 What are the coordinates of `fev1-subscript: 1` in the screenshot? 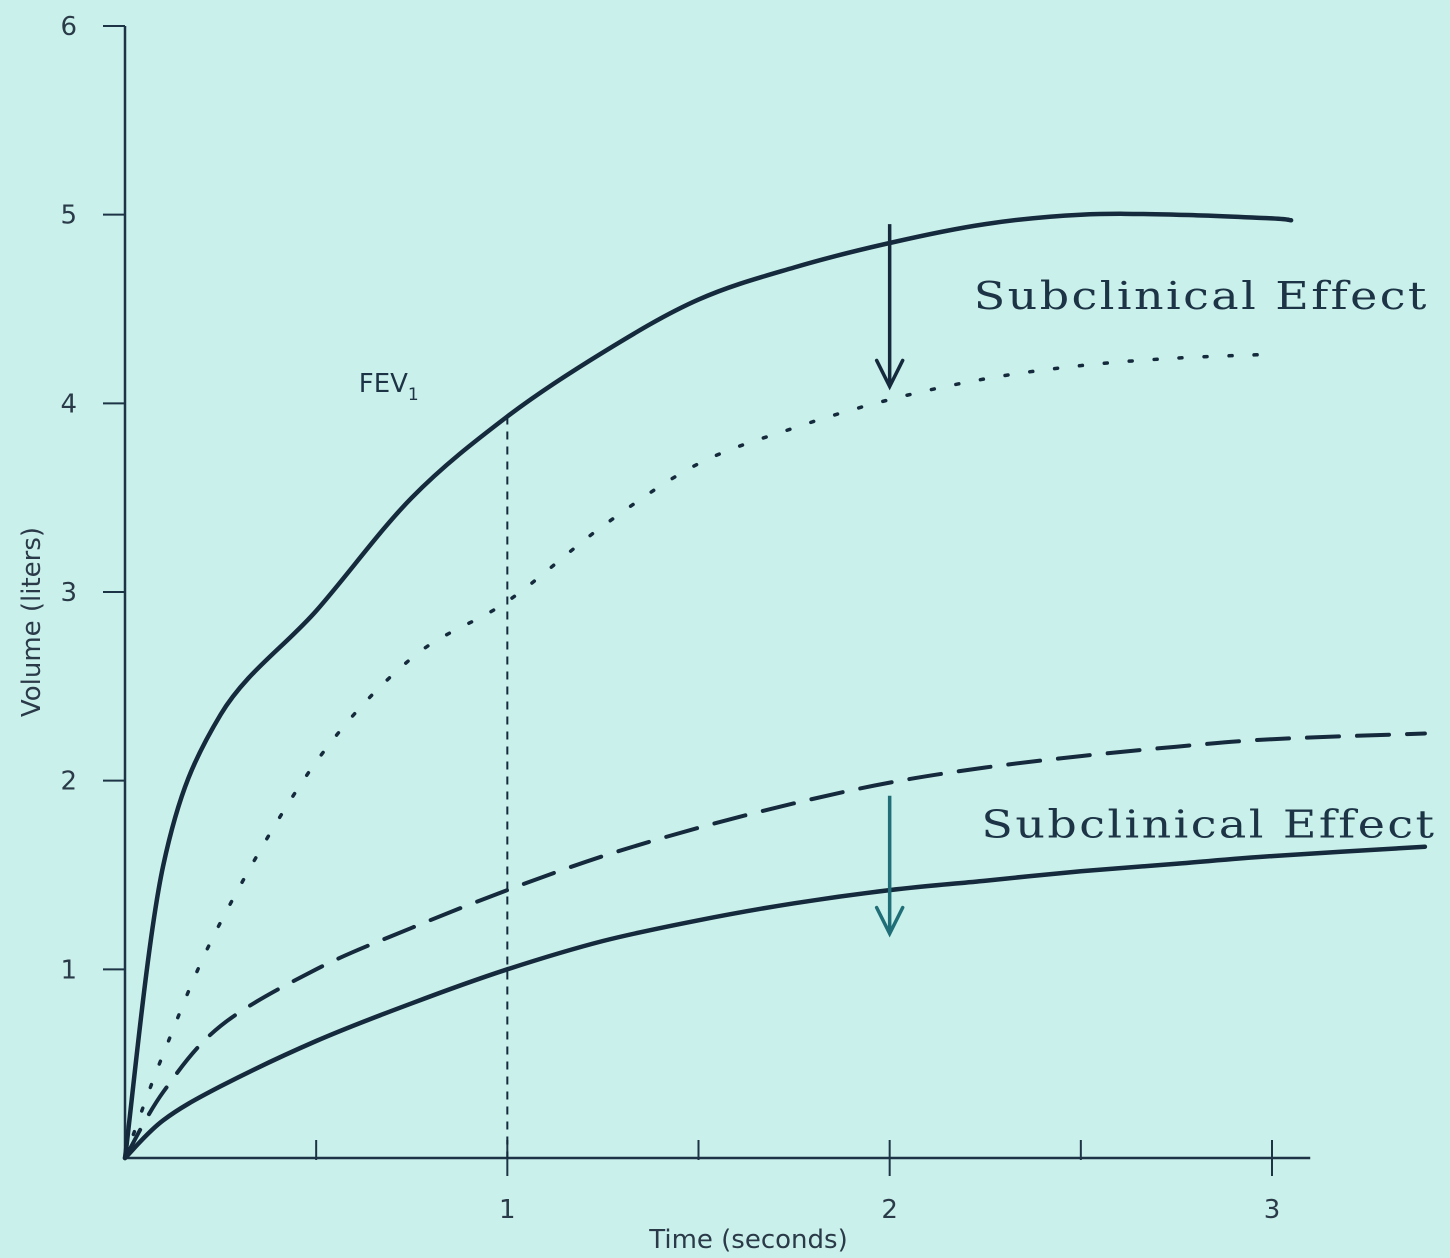 It's located at (413, 395).